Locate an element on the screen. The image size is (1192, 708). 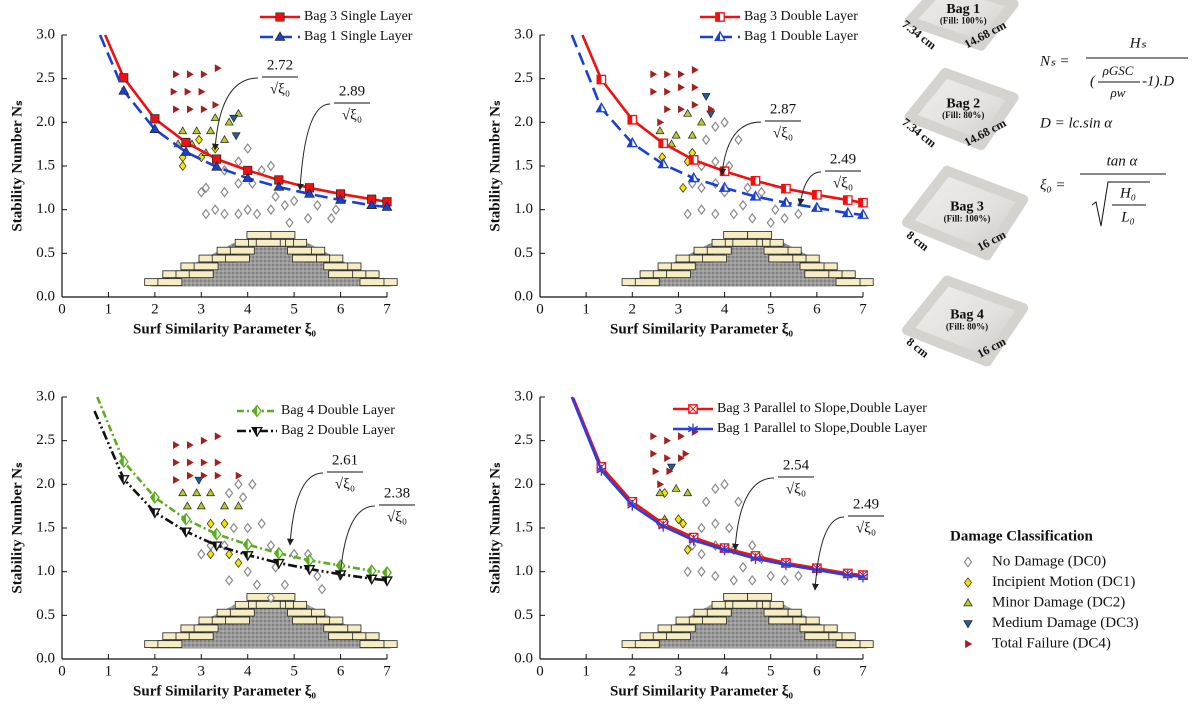
legend-label: Bag 3 Double Layer is located at coordinates (801, 16).